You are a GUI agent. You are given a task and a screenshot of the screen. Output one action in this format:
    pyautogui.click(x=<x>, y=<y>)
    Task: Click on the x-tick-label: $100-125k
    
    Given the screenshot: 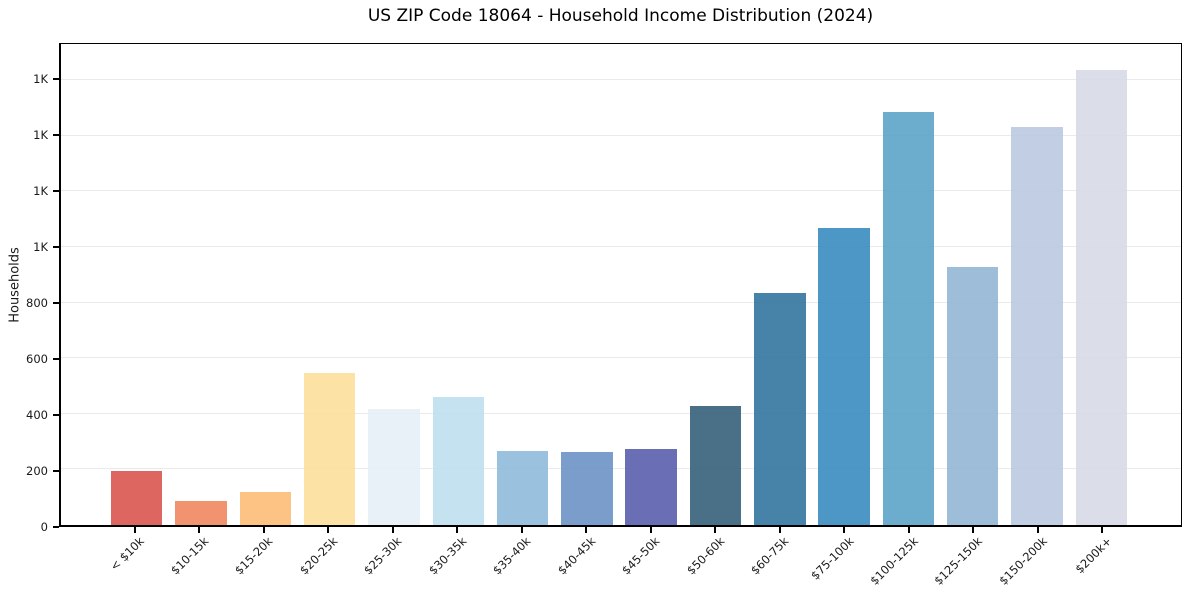 What is the action you would take?
    pyautogui.click(x=893, y=561)
    